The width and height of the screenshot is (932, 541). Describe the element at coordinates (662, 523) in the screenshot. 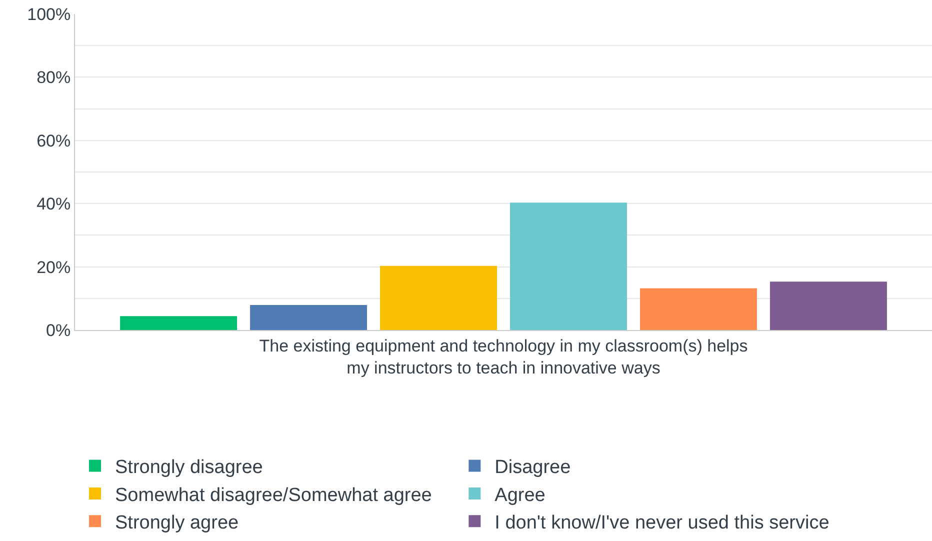

I see `legend-label: I don't know/I've never used this service` at that location.